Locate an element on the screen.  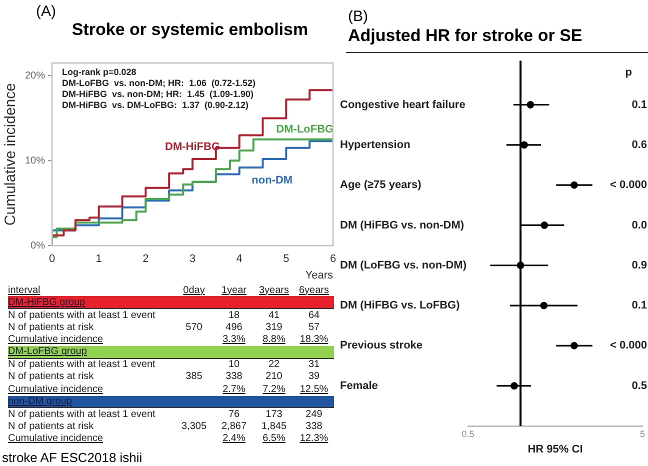
text: interval is located at coordinates (25, 290).